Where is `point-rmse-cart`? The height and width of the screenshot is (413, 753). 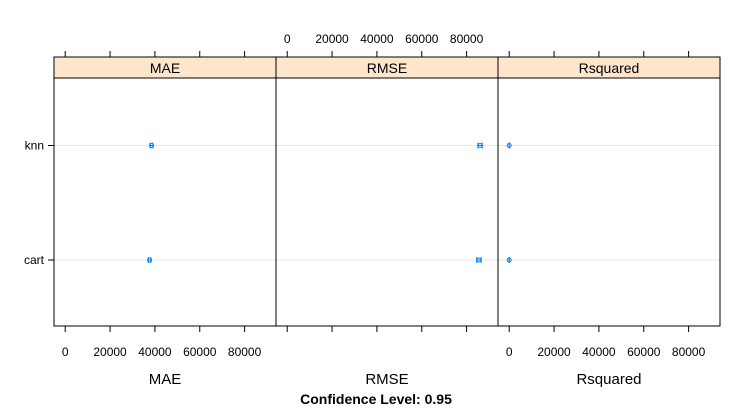
point-rmse-cart is located at coordinates (479, 260).